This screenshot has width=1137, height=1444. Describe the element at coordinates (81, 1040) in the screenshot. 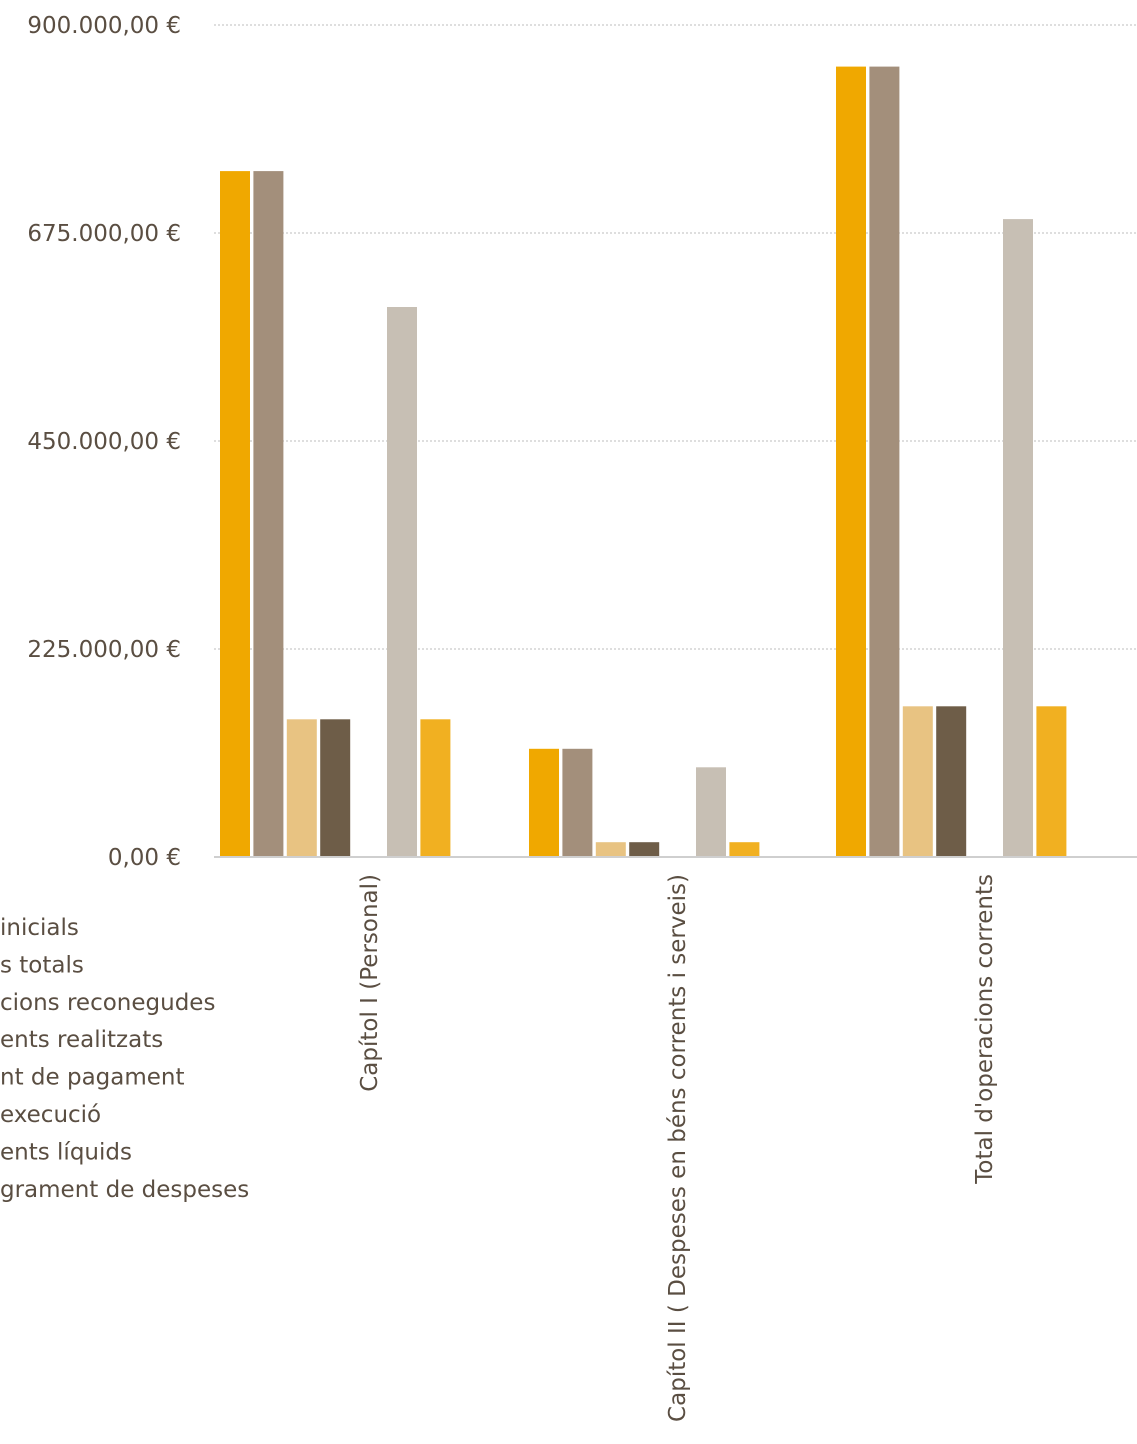

I see `legend-entry: ents realitzats` at that location.